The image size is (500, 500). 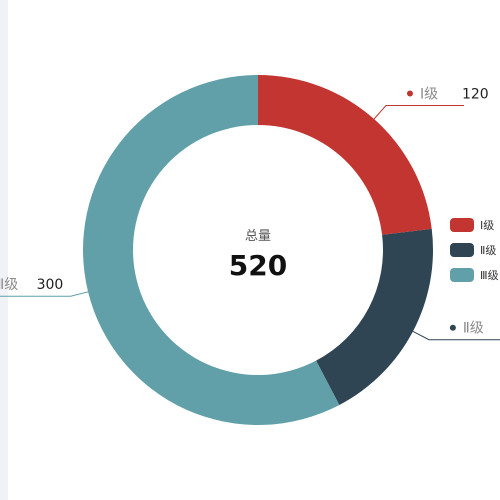 I want to click on legend-label-level-2: Ⅱ级, so click(x=488, y=250).